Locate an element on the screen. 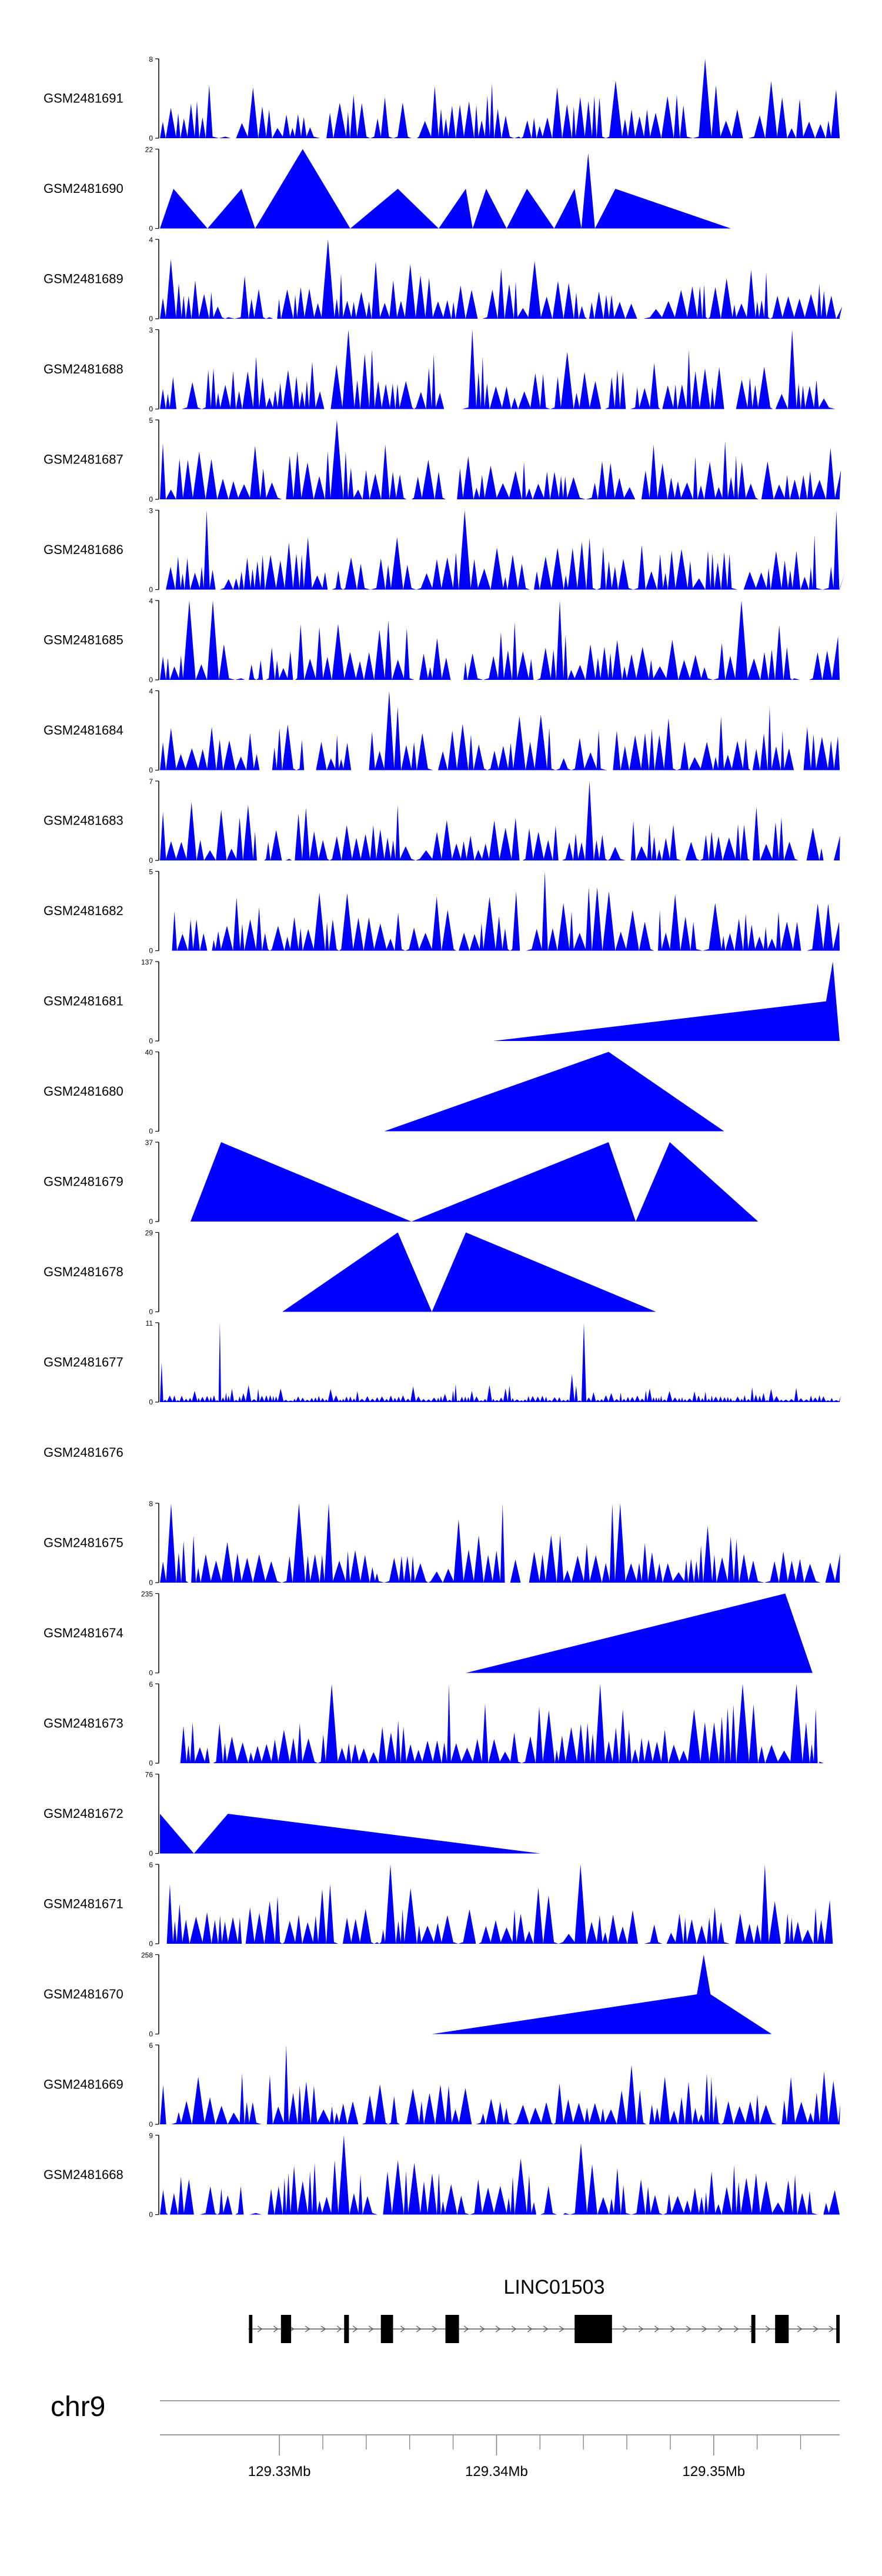  genome-axis: chr9 129.33Mb 129.34Mb 129.35Mb is located at coordinates (445, 2435).